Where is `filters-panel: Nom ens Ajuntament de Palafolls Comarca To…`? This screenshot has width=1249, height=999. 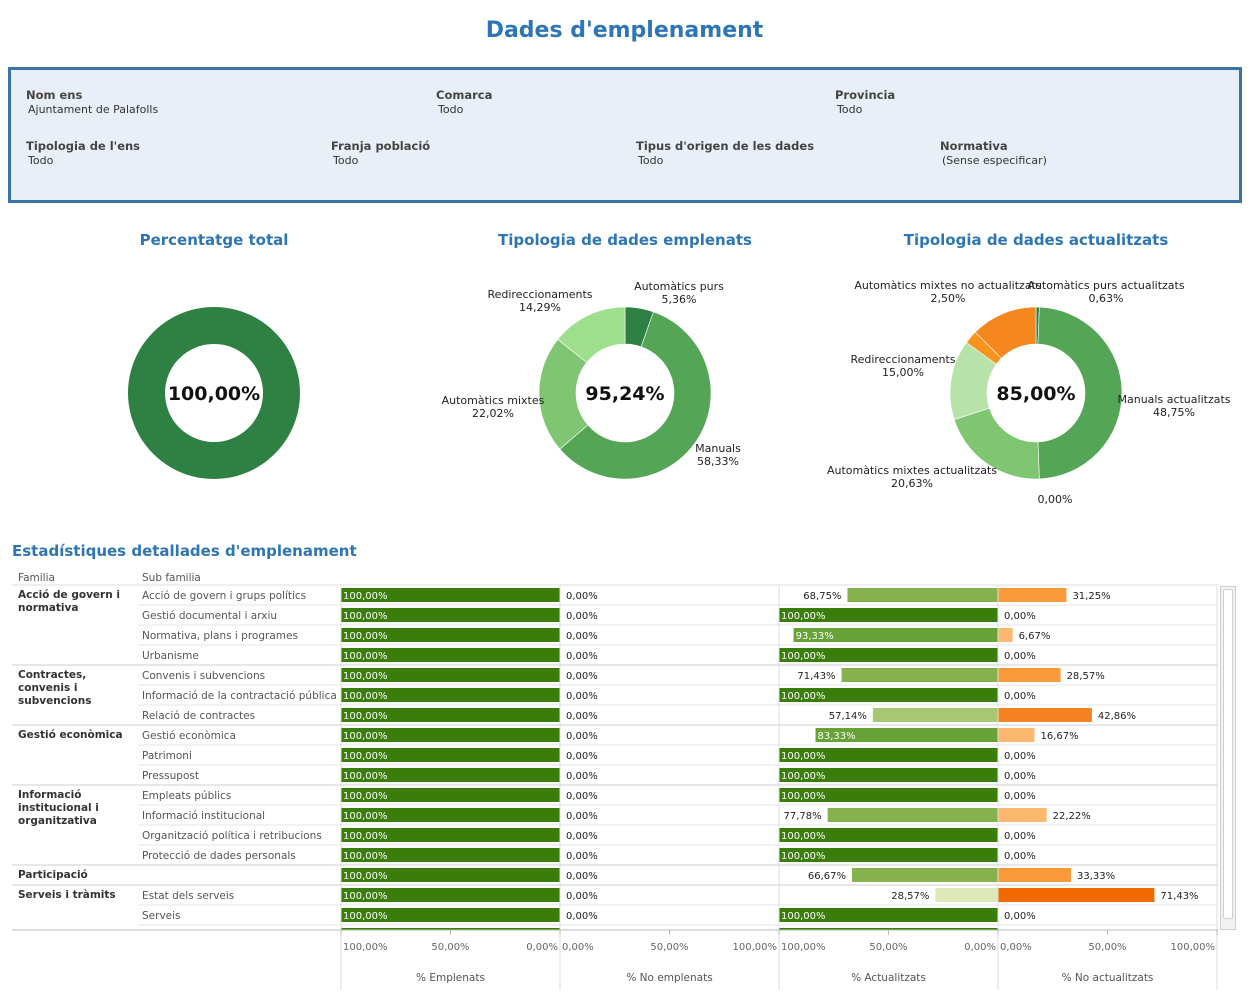
filters-panel: Nom ens Ajuntament de Palafolls Comarca To… is located at coordinates (625, 135).